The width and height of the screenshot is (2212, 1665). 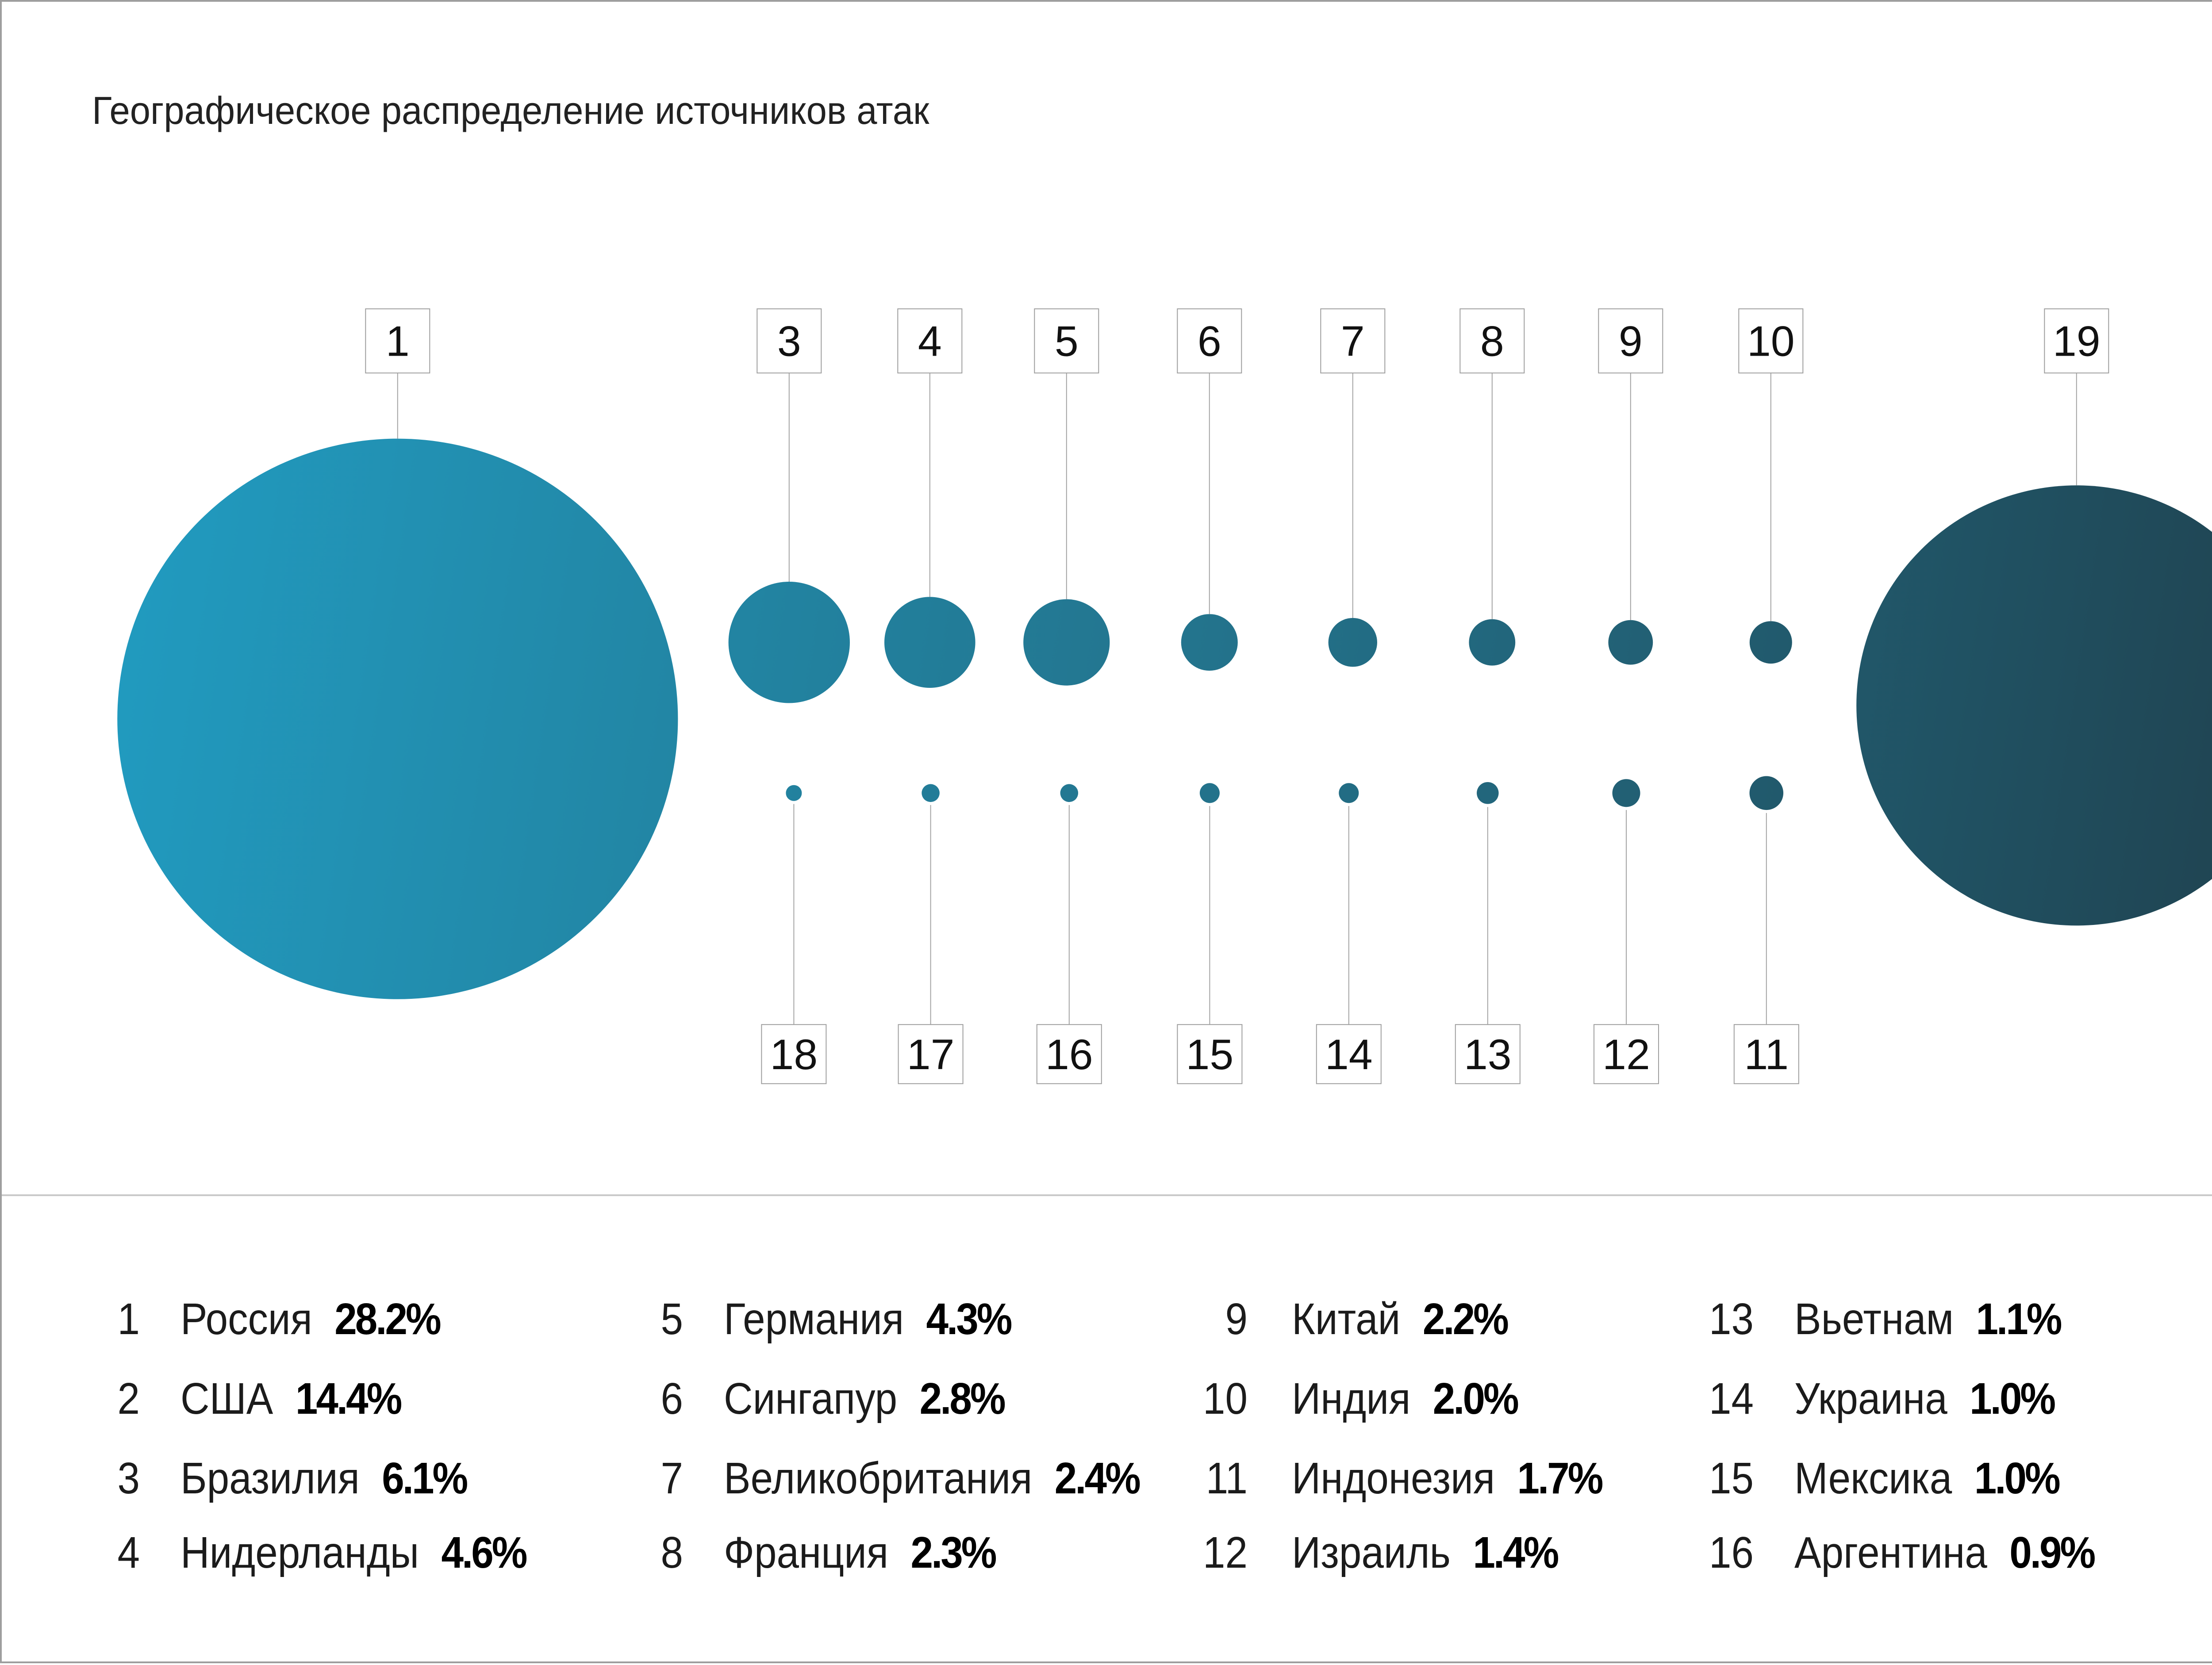 I want to click on svg-text: 4, so click(x=930, y=341).